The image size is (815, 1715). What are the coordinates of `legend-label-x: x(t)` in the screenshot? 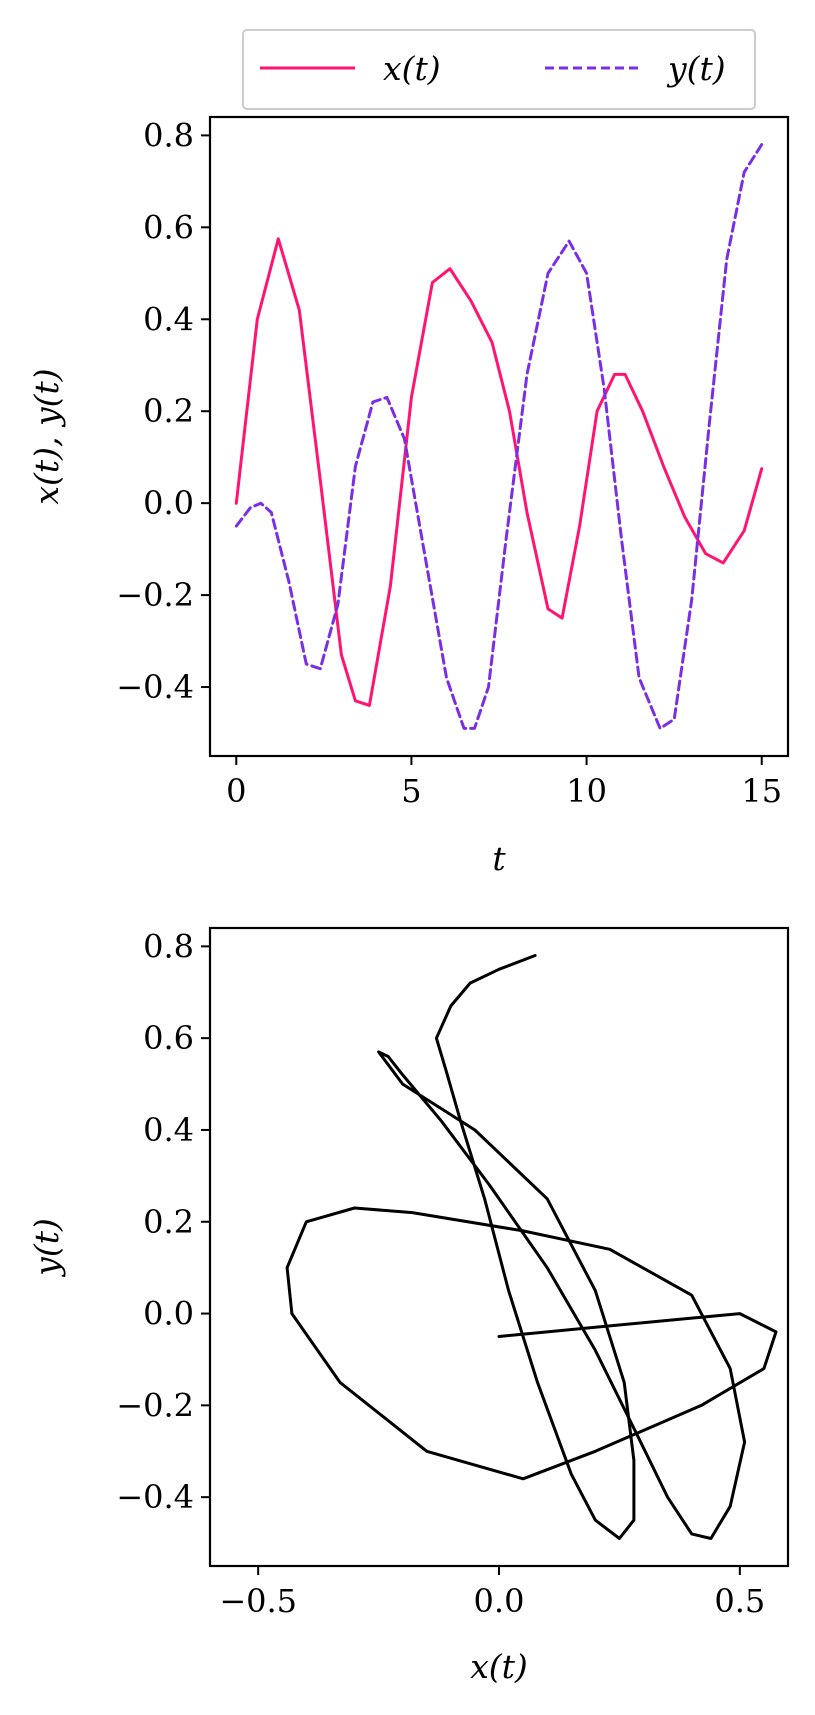 It's located at (412, 68).